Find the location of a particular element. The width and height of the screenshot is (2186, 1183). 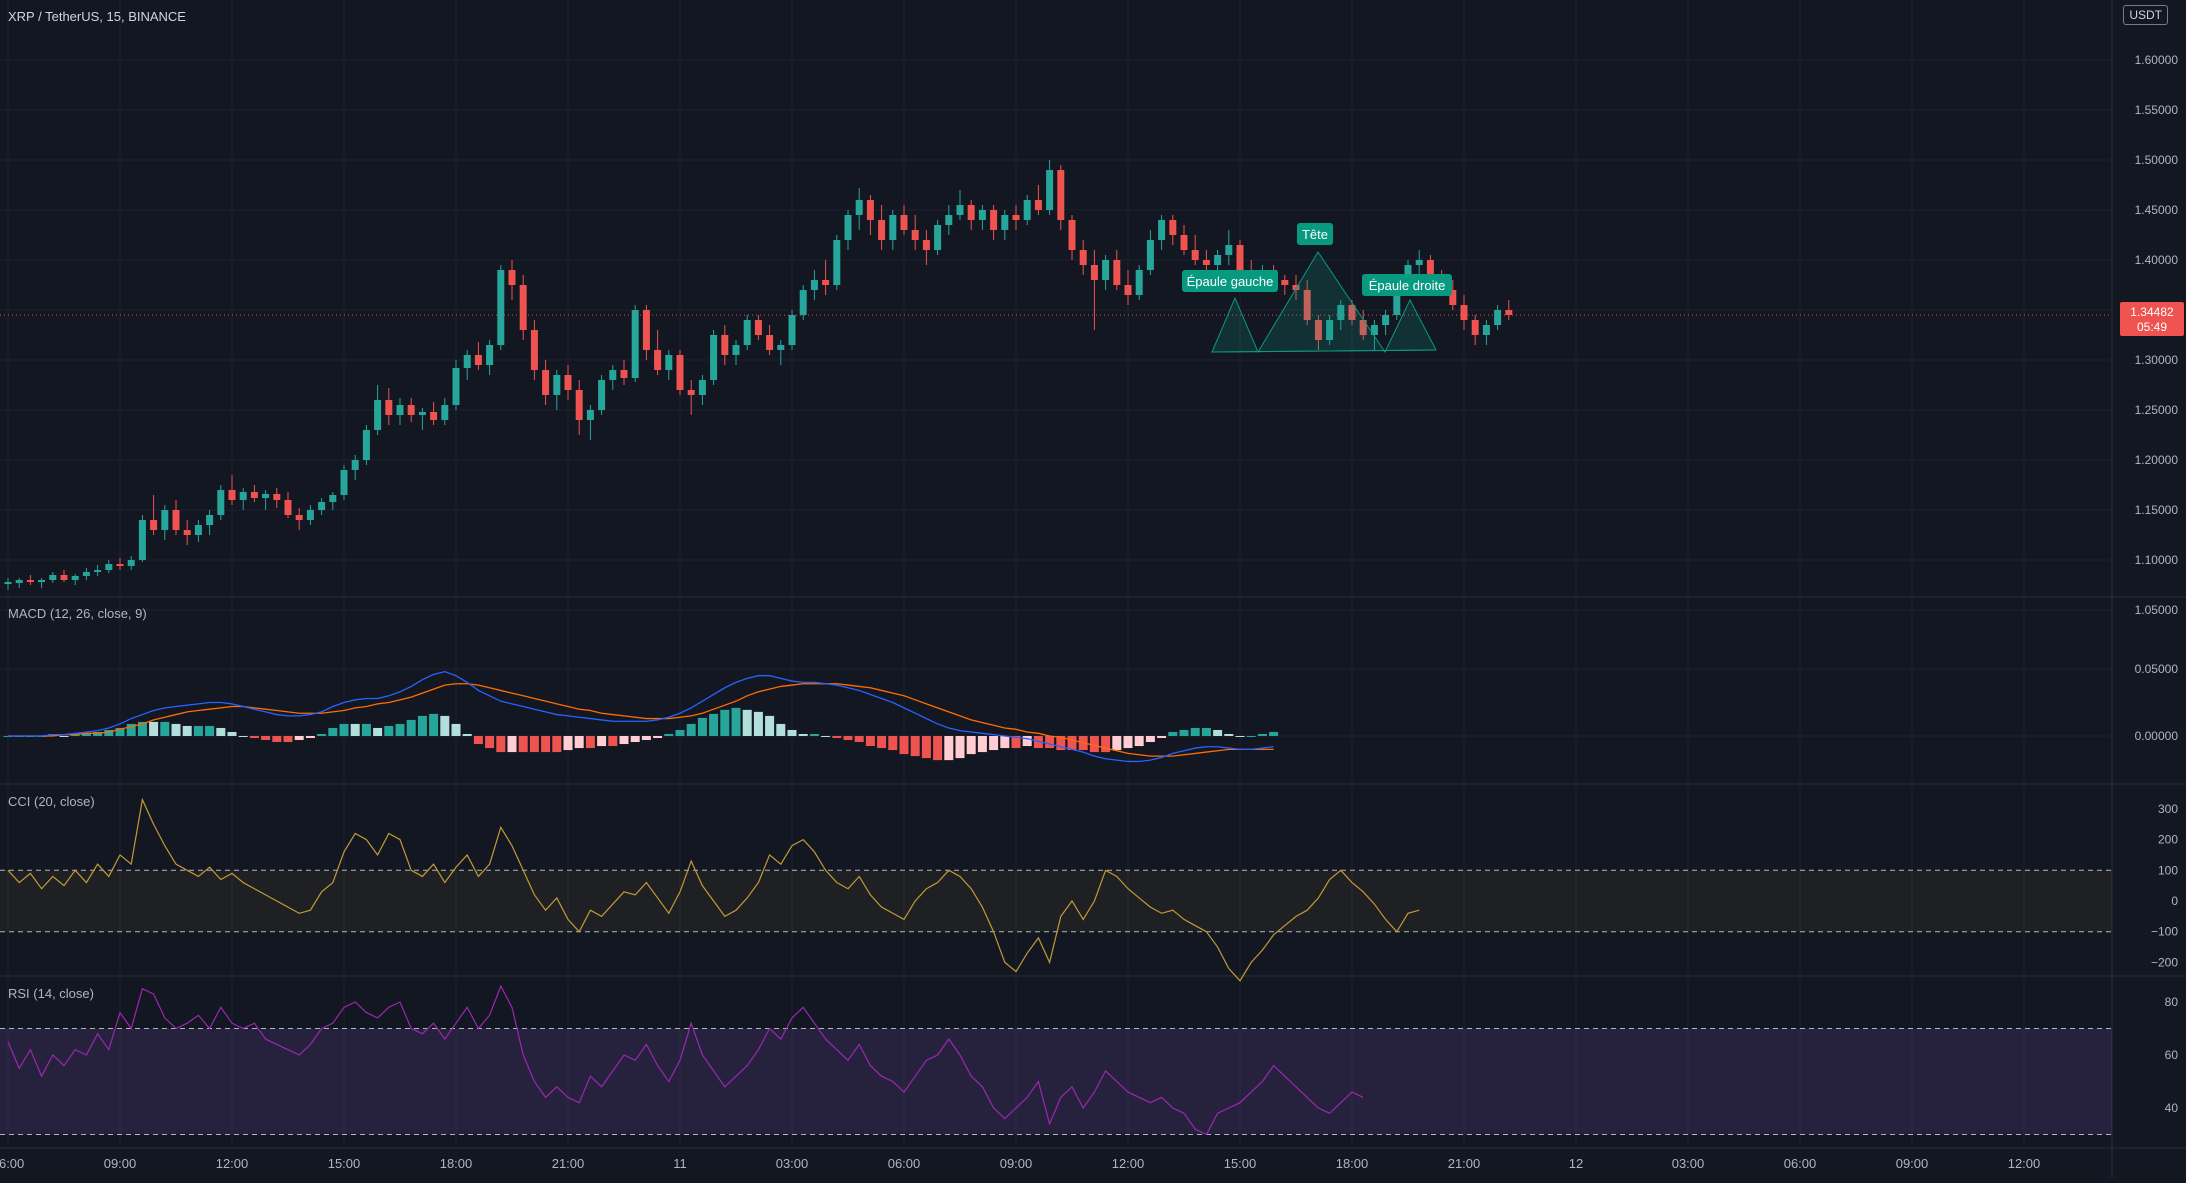

cci-tick-label: 0 is located at coordinates (2174, 901).